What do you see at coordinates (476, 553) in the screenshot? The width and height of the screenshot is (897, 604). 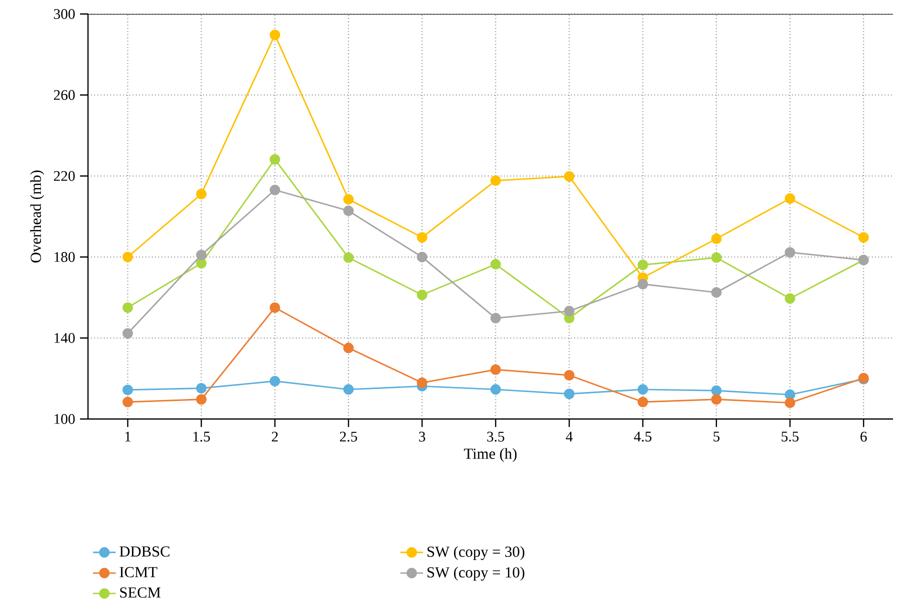 I see `legend-label: SW (copy = 30)` at bounding box center [476, 553].